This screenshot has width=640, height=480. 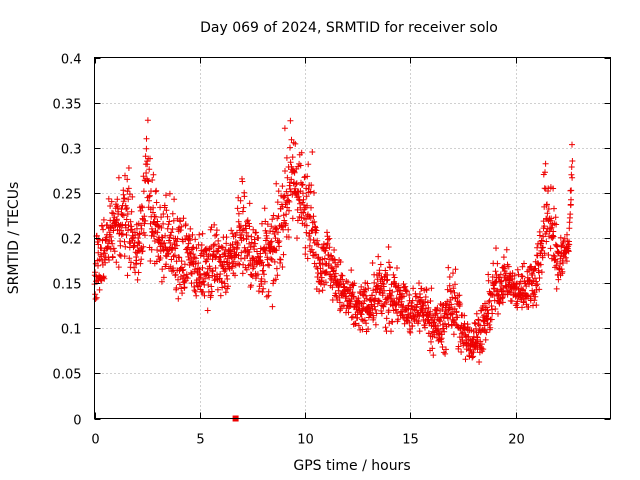 I want to click on x-tick-label: 5, so click(x=200, y=440).